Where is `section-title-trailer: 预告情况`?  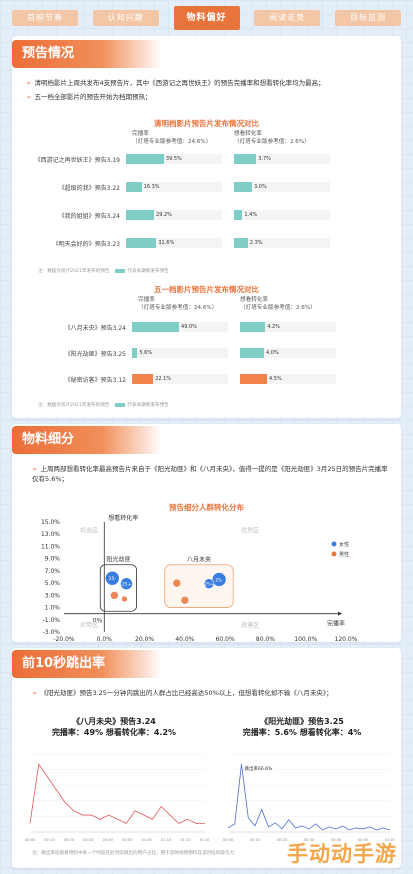 section-title-trailer: 预告情况 is located at coordinates (87, 54).